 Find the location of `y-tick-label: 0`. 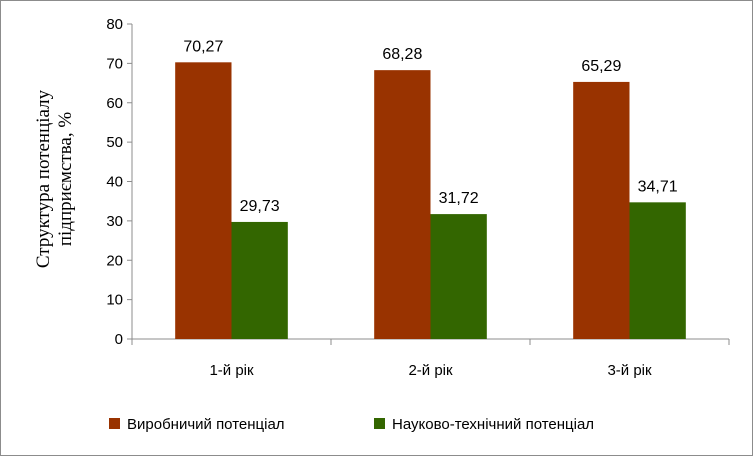

y-tick-label: 0 is located at coordinates (119, 339).